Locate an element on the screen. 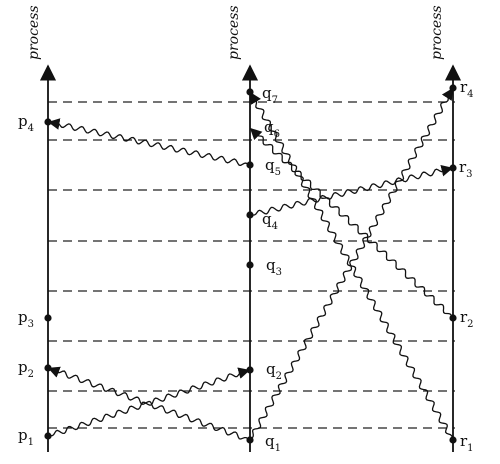 Image resolution: width=500 pixels, height=464 pixels. event-q4-label: q4 is located at coordinates (270, 221).